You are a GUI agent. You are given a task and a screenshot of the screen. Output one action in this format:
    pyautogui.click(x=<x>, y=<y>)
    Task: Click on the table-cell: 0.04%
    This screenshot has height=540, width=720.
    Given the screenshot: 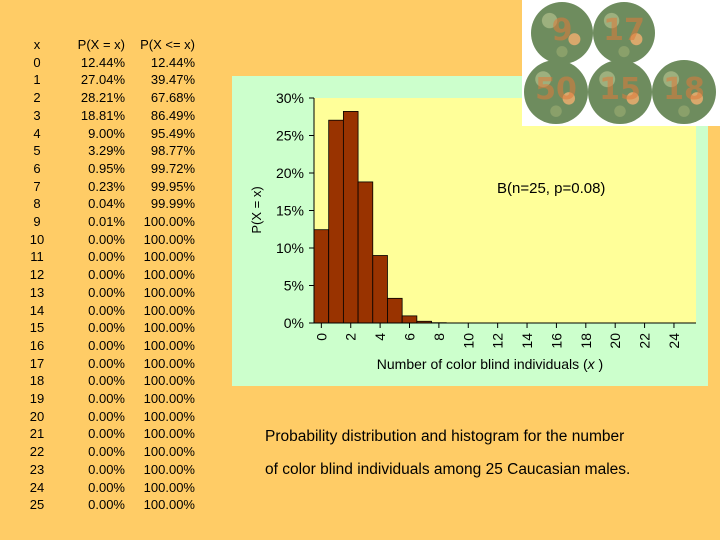 What is the action you would take?
    pyautogui.click(x=106, y=204)
    